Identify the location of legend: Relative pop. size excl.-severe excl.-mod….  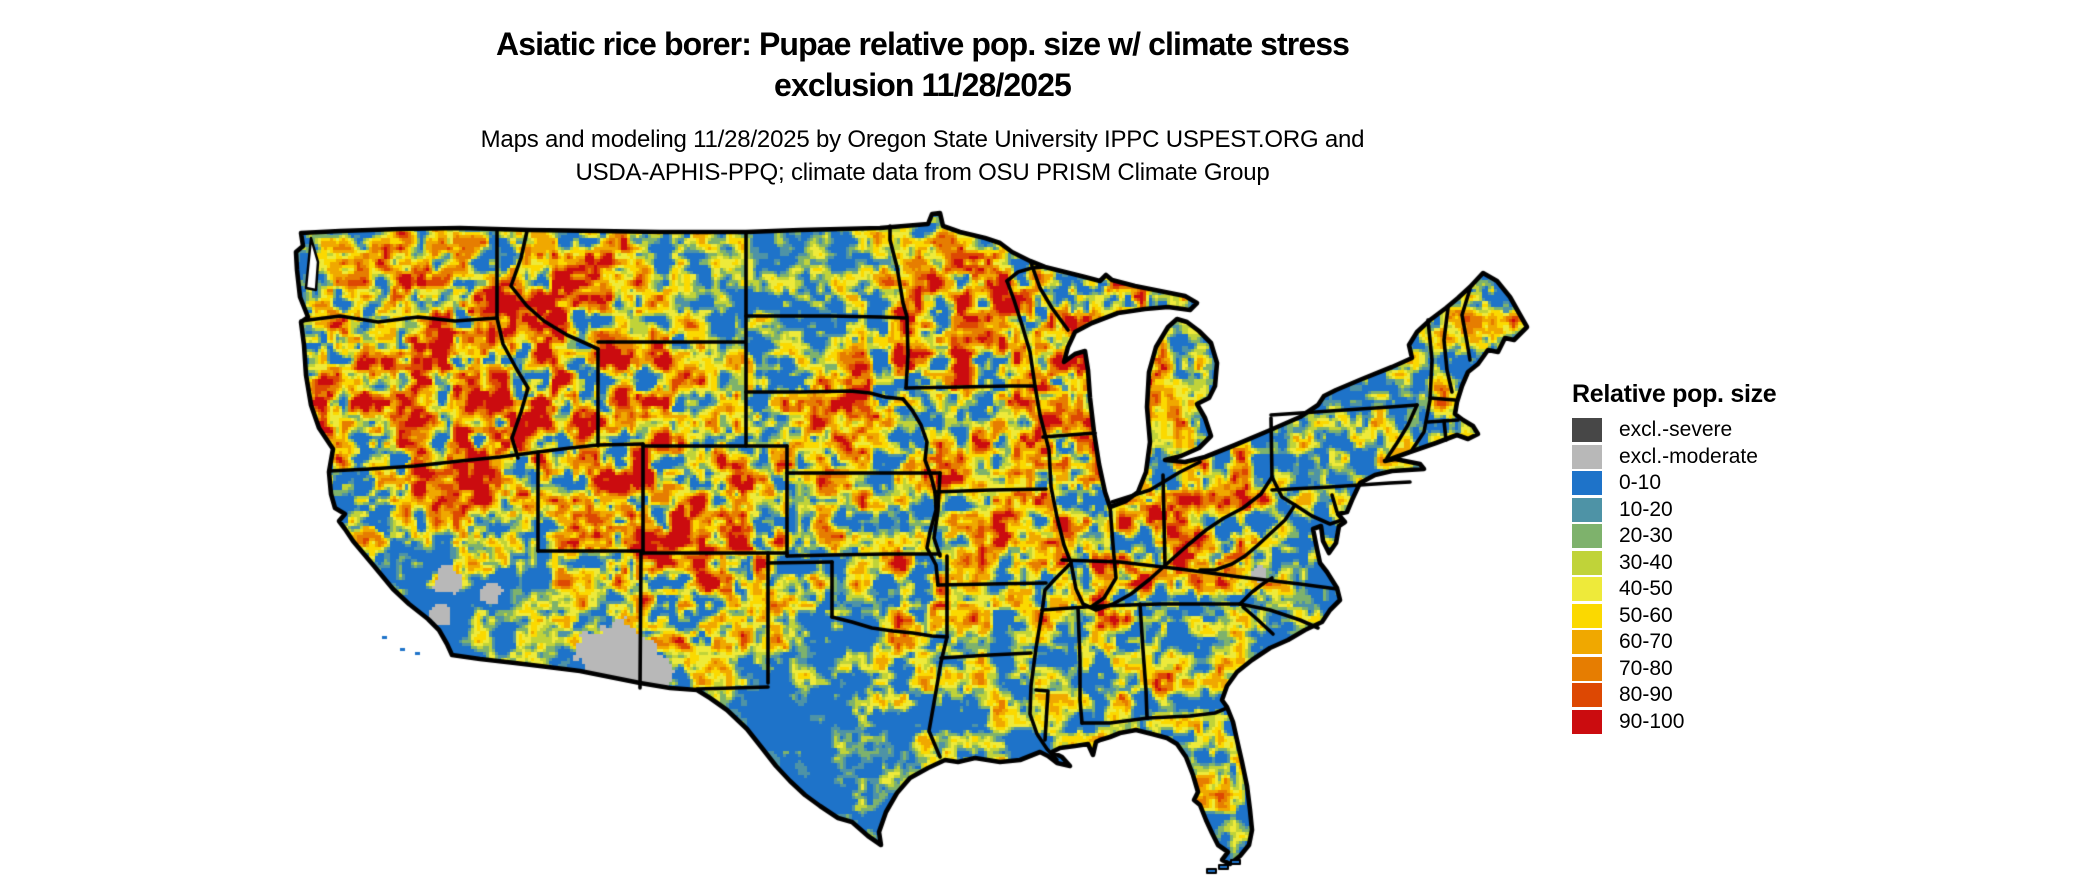
(1737, 557).